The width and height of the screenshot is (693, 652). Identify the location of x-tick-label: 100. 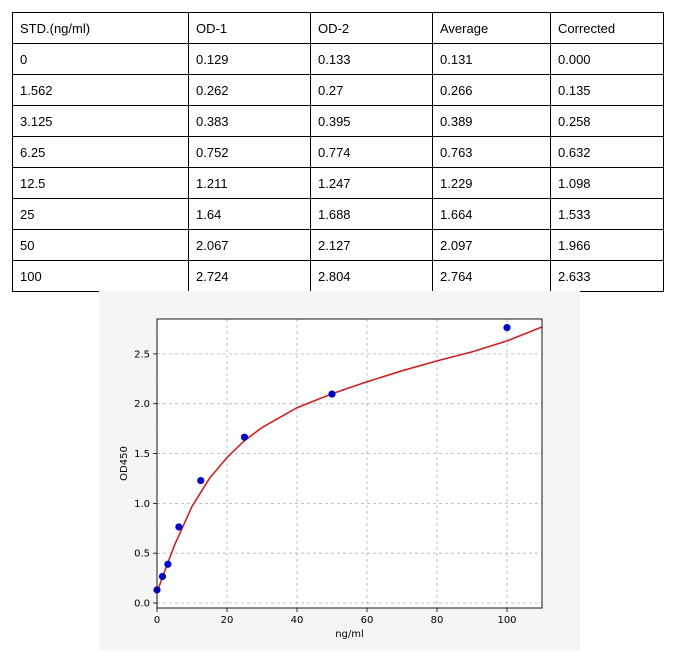
(506, 620).